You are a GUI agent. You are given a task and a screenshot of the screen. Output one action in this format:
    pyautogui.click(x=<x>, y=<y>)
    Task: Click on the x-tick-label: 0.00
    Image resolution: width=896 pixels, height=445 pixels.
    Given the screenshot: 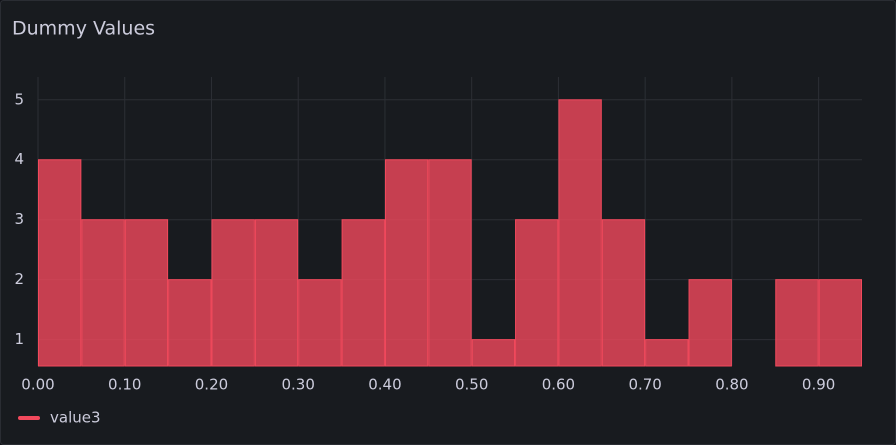 What is the action you would take?
    pyautogui.click(x=37, y=385)
    